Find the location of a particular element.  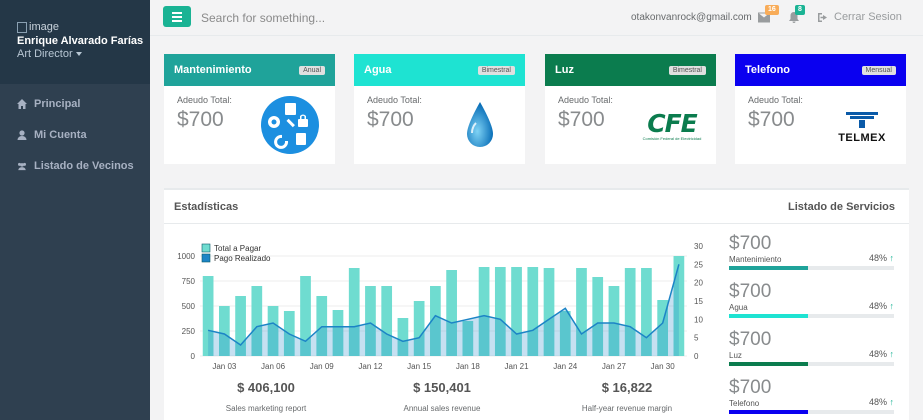

card-body: Adeudo Total: $700 is located at coordinates (439, 125).